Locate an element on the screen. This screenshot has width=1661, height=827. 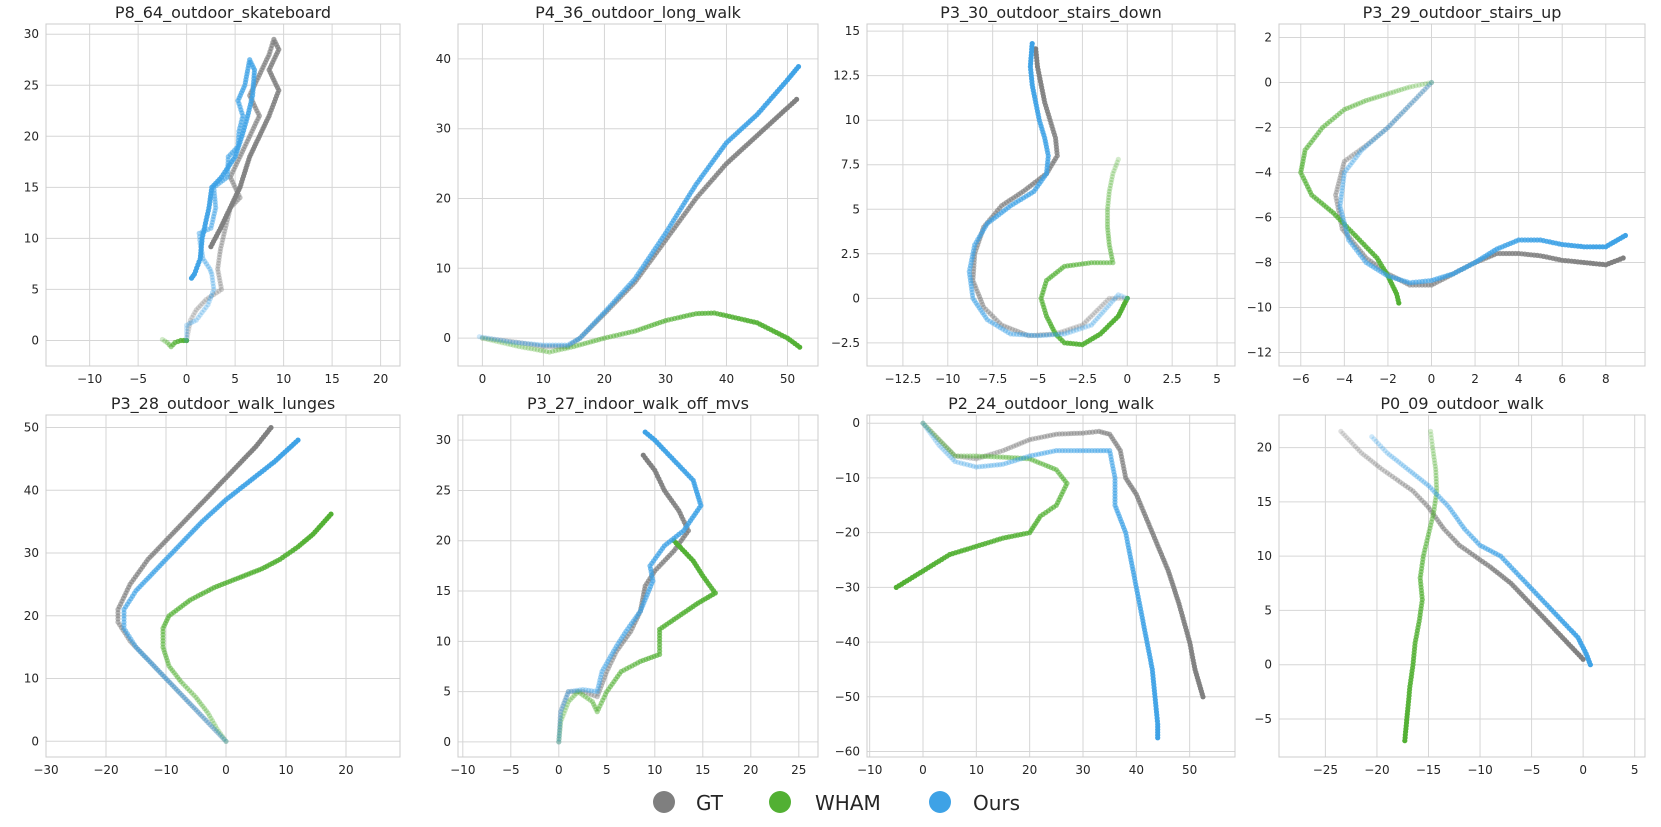
legend-ours-label: Ours is located at coordinates (996, 803).